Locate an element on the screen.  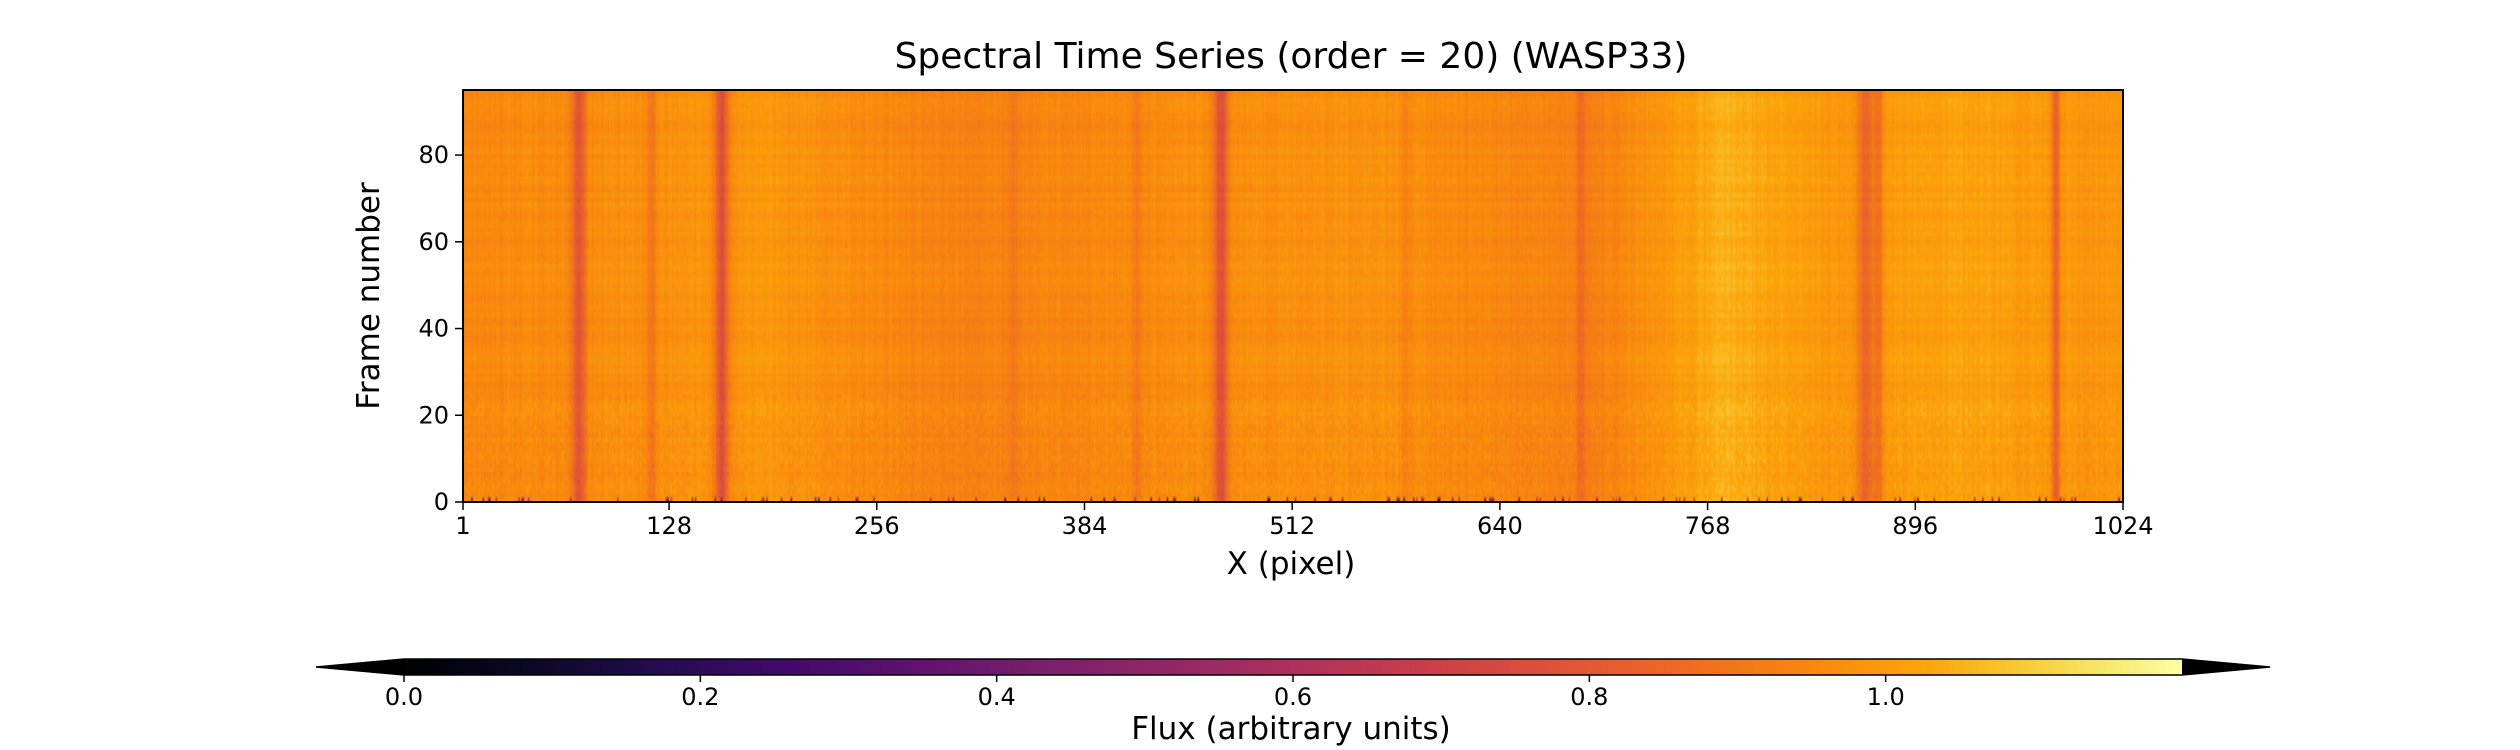
colorbar-gradient is located at coordinates (1293, 667).